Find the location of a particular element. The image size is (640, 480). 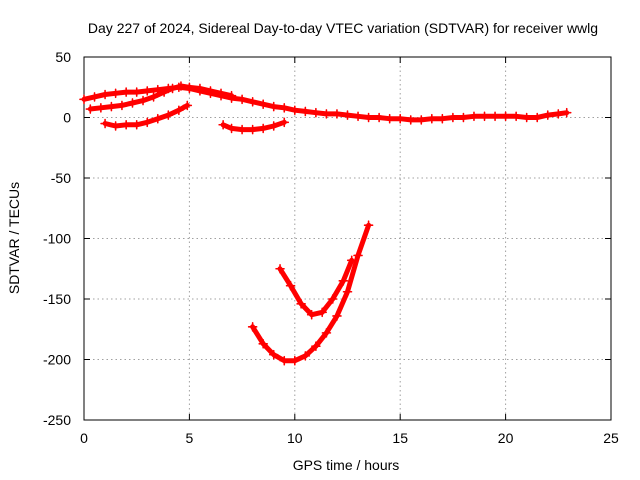

x-tick-label: 5 is located at coordinates (190, 438).